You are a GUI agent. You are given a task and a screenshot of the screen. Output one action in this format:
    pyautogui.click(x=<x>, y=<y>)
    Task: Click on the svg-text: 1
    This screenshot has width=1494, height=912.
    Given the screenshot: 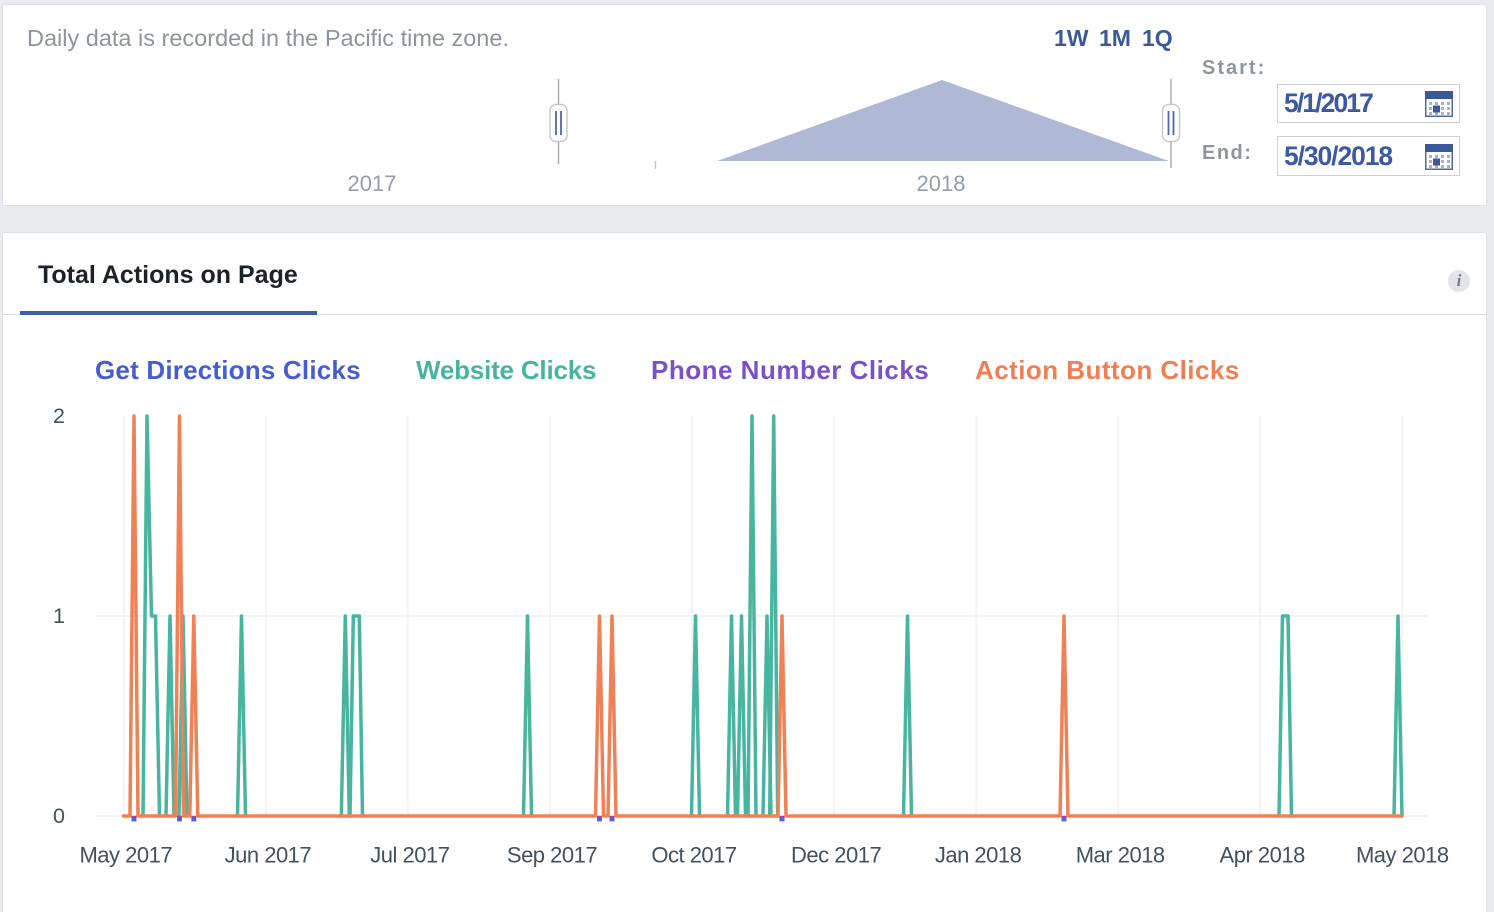 What is the action you would take?
    pyautogui.click(x=59, y=616)
    